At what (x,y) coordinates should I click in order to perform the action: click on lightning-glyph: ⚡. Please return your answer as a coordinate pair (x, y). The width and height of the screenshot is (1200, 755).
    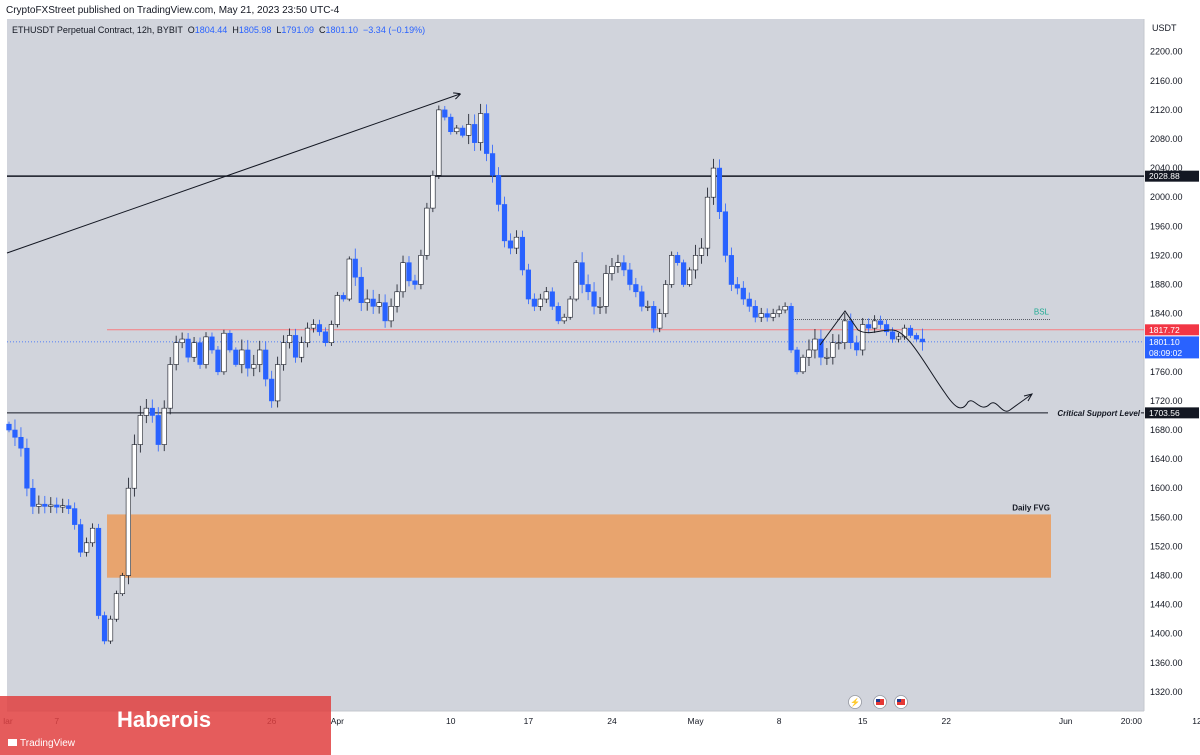
    Looking at the image, I should click on (855, 702).